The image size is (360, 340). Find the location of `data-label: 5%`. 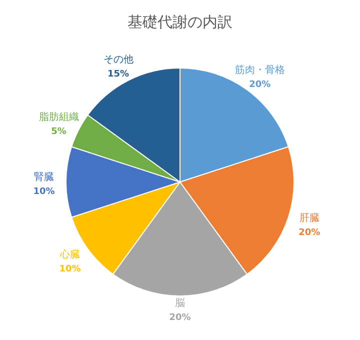

data-label: 5% is located at coordinates (58, 132).